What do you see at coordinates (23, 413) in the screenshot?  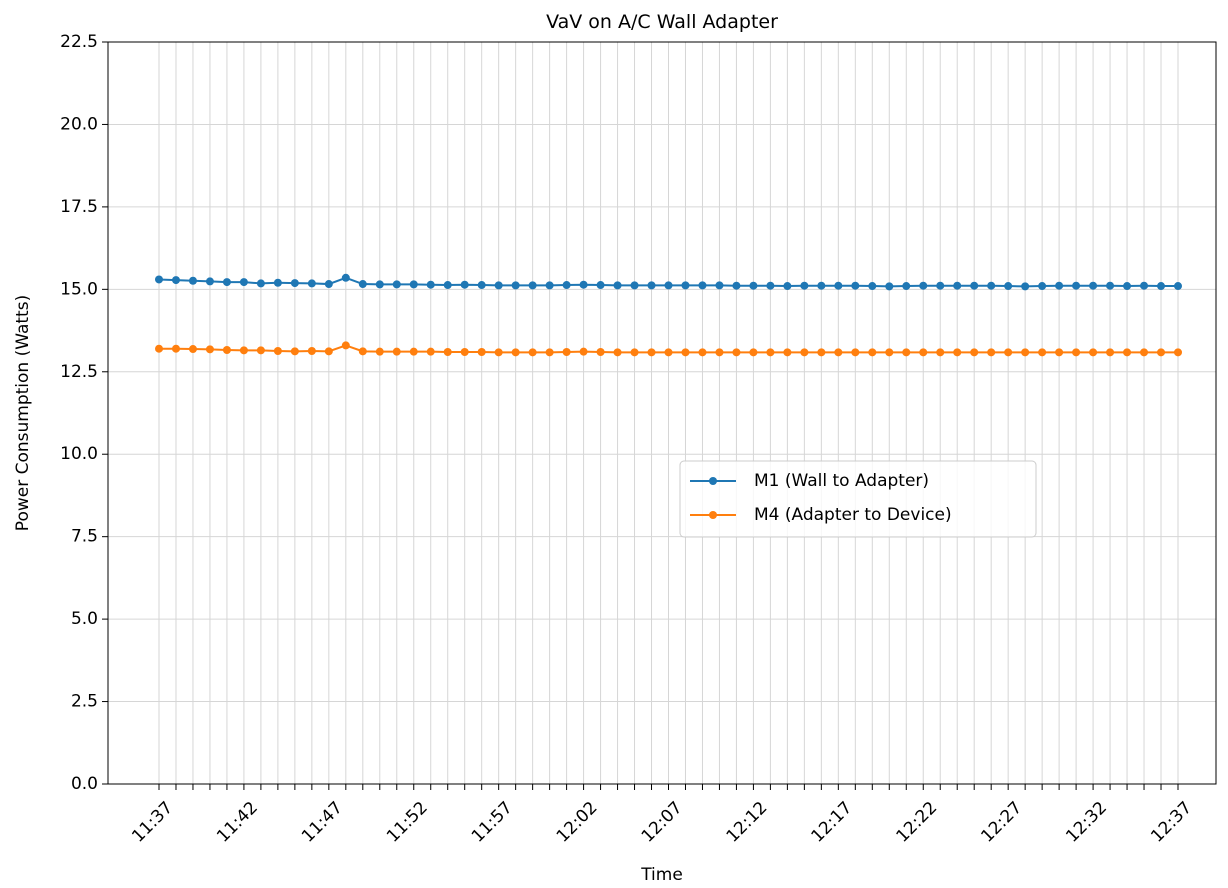 I see `y-axis-label: Power Consumption (Watts)` at bounding box center [23, 413].